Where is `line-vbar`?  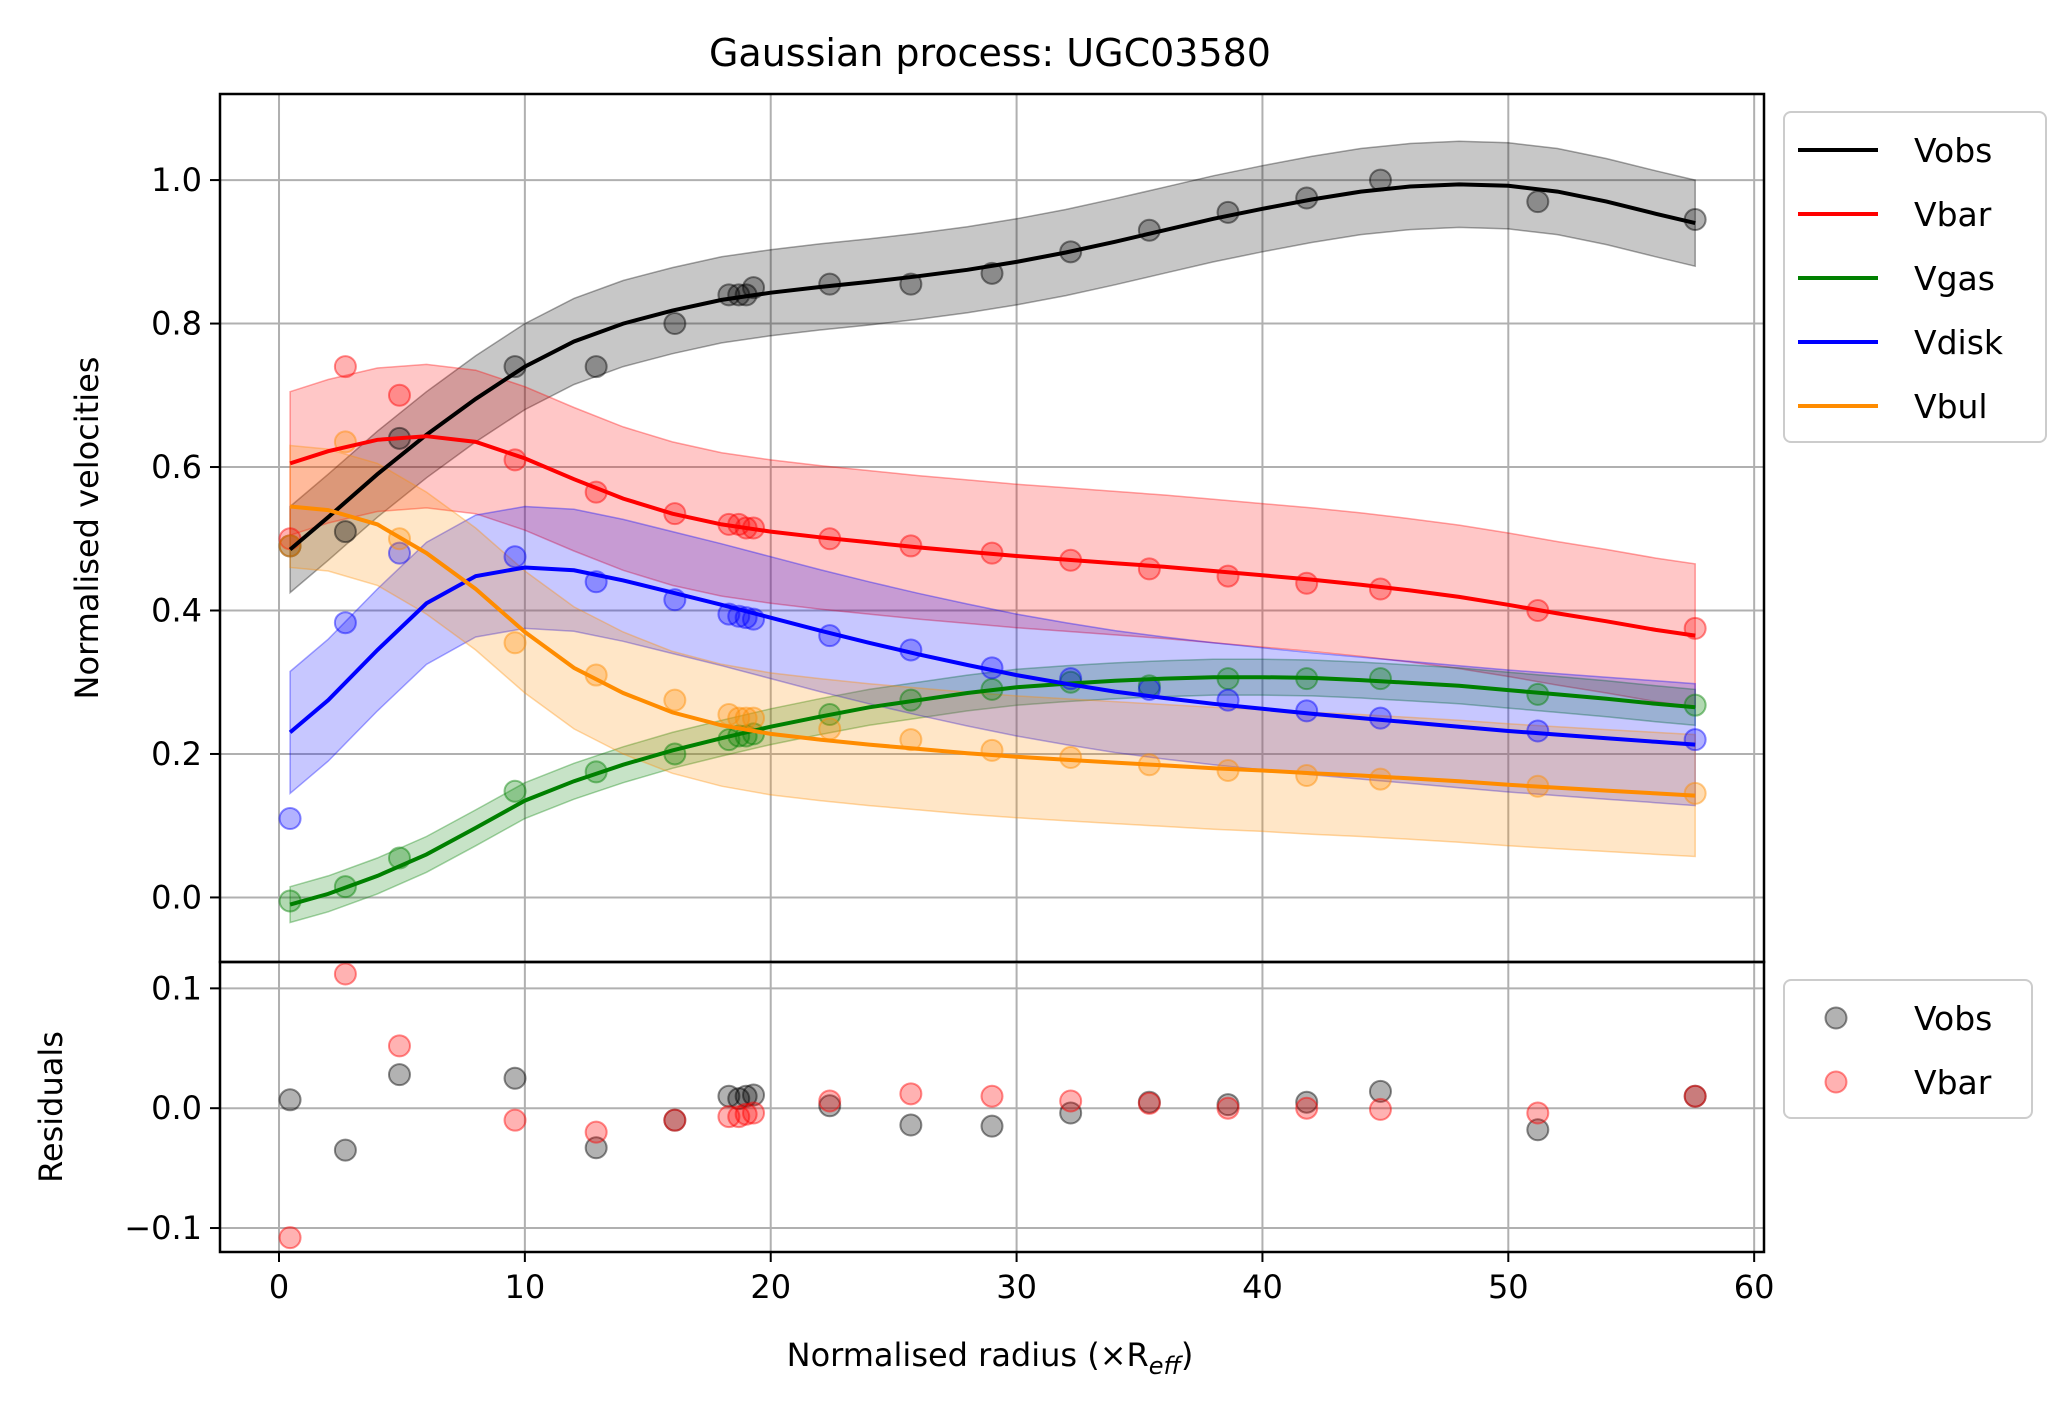
line-vbar is located at coordinates (992, 536).